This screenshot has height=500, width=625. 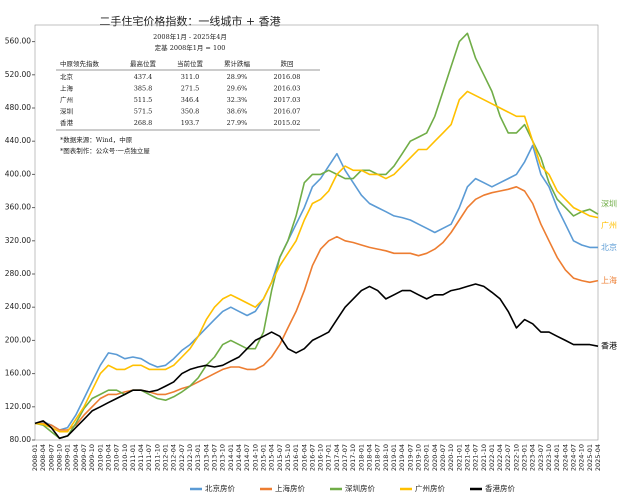 I want to click on x-tick-label: 2019-01, so click(x=394, y=457).